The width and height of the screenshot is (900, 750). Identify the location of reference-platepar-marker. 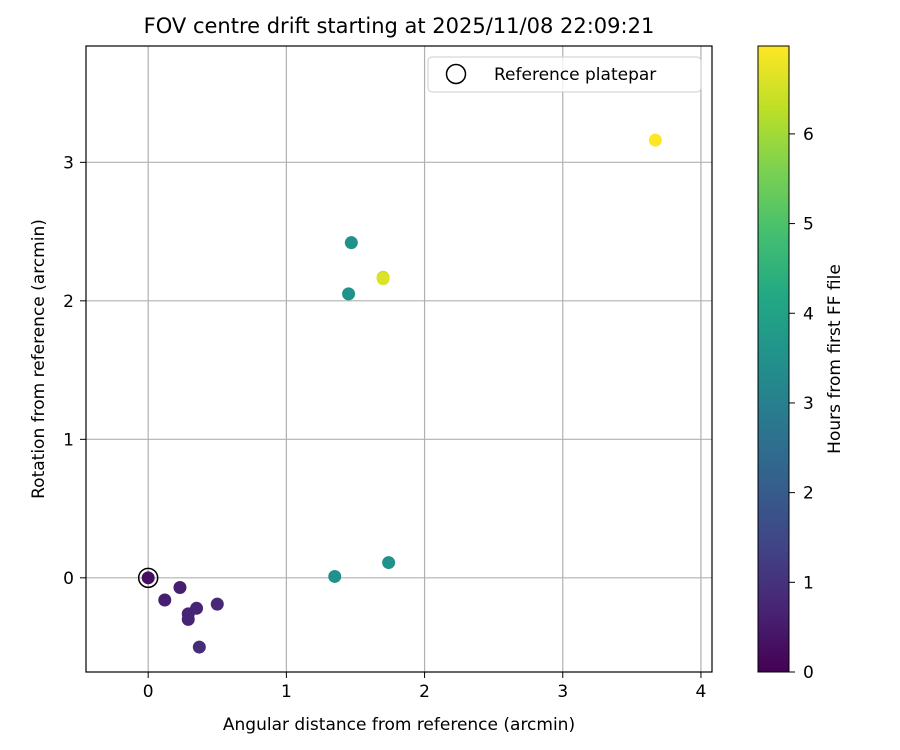
(148, 578).